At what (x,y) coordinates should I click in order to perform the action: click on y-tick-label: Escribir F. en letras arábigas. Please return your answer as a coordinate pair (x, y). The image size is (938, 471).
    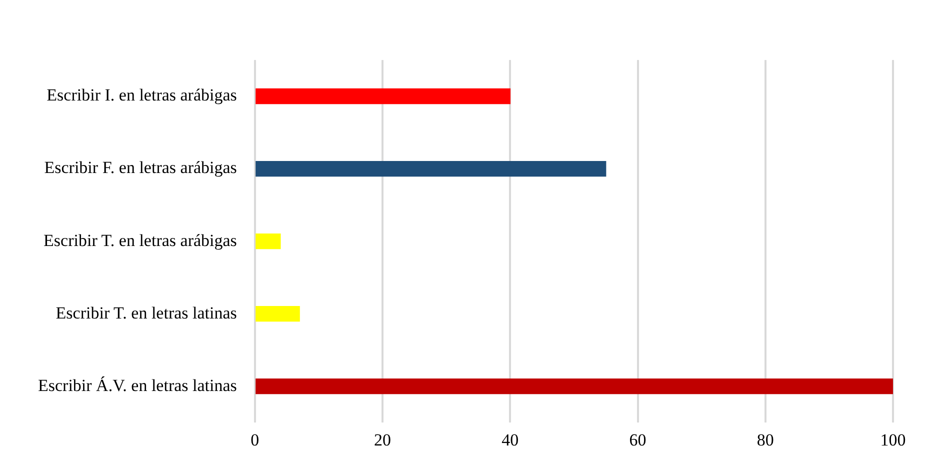
    Looking at the image, I should click on (140, 168).